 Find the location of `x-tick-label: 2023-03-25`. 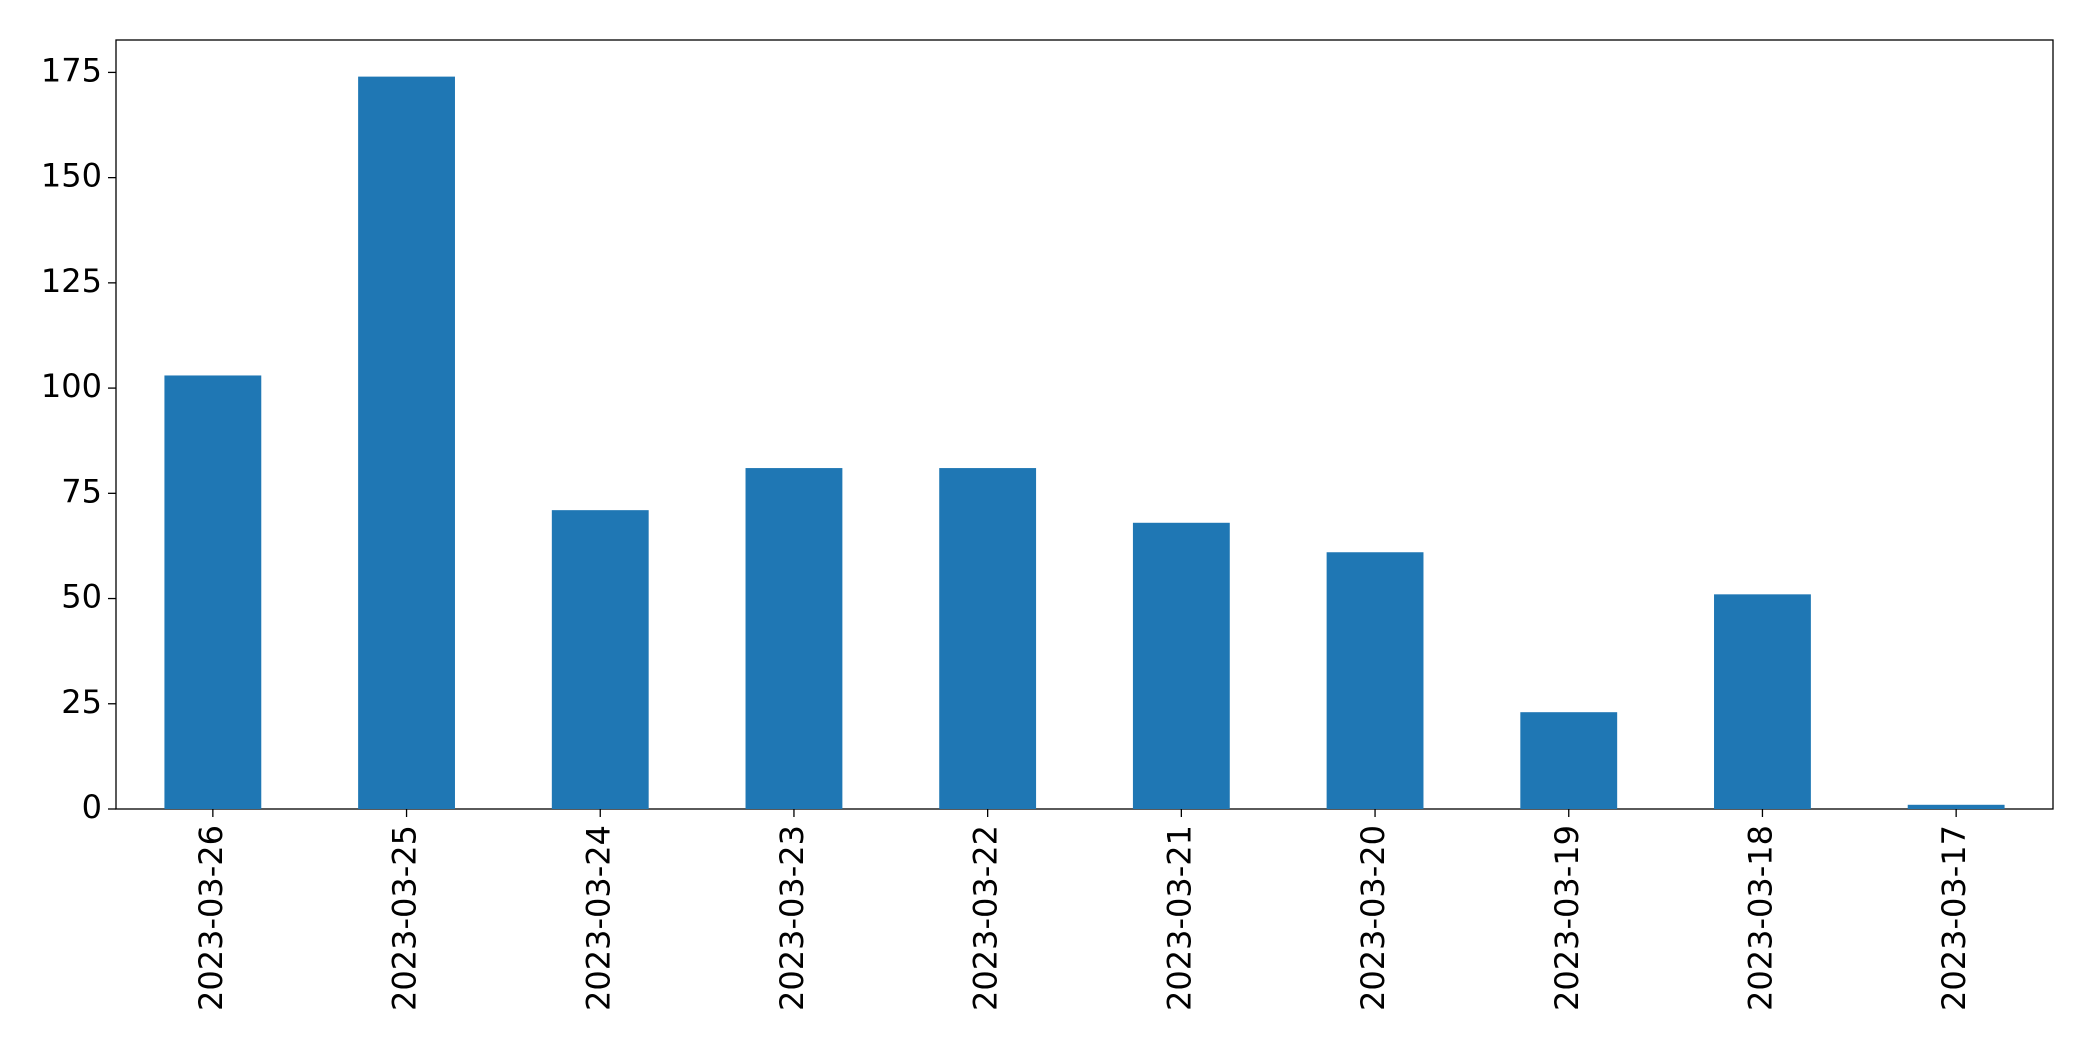

x-tick-label: 2023-03-25 is located at coordinates (405, 918).